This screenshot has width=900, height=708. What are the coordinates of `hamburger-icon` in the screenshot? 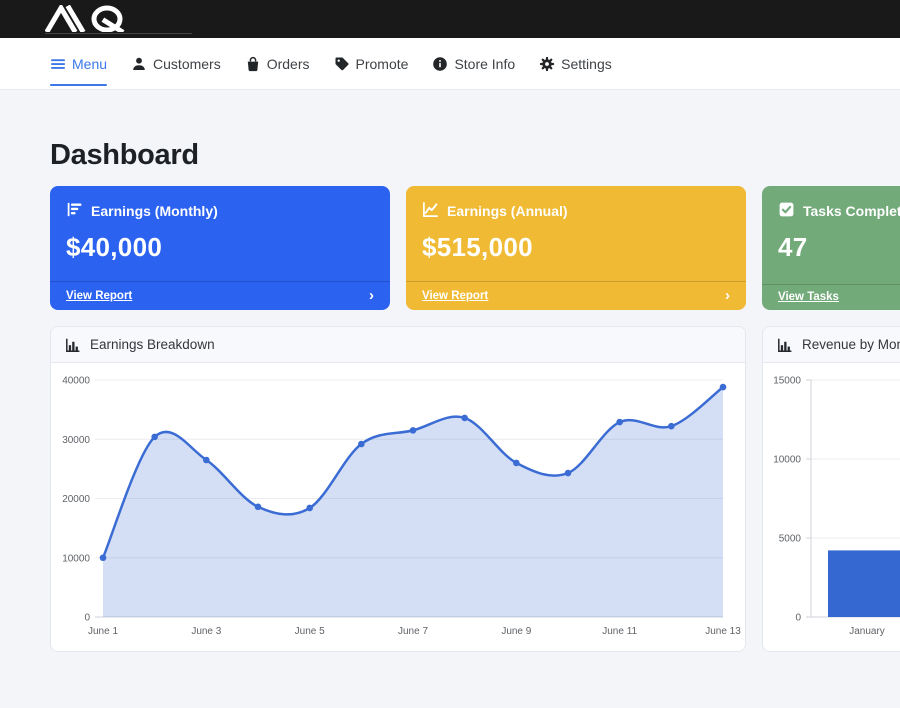 It's located at (58, 64).